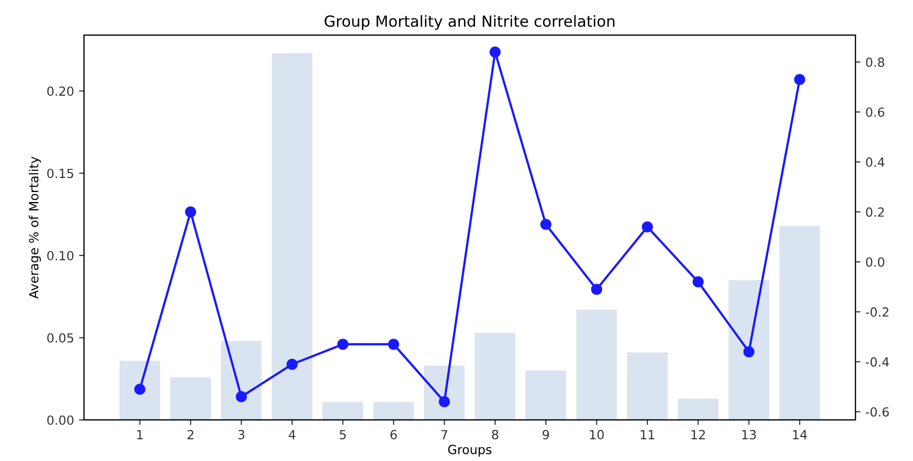 This screenshot has width=913, height=461. Describe the element at coordinates (545, 435) in the screenshot. I see `x-tick-label: 9` at that location.